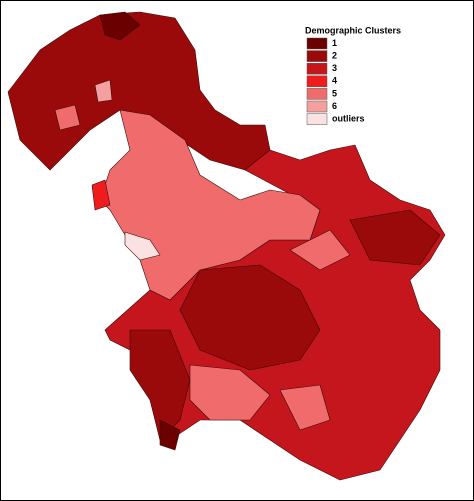 The height and width of the screenshot is (501, 474). I want to click on legend-label: 2, so click(334, 55).